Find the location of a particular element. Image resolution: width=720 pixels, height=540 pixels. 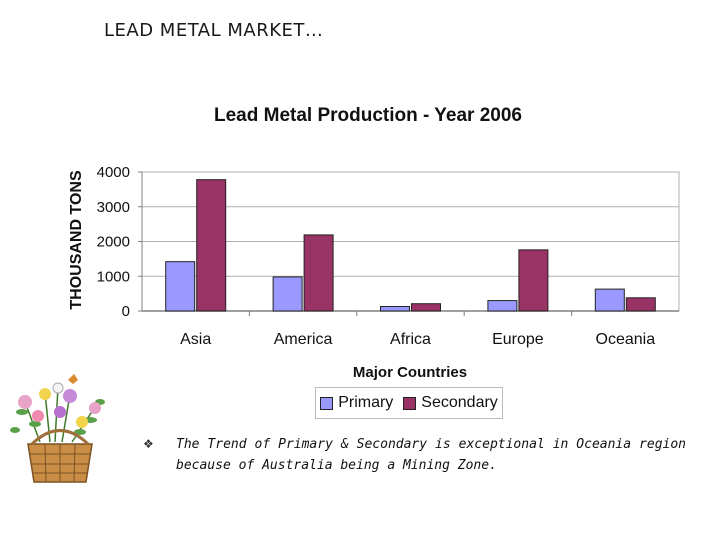

flower-basket-icon is located at coordinates (57, 428).